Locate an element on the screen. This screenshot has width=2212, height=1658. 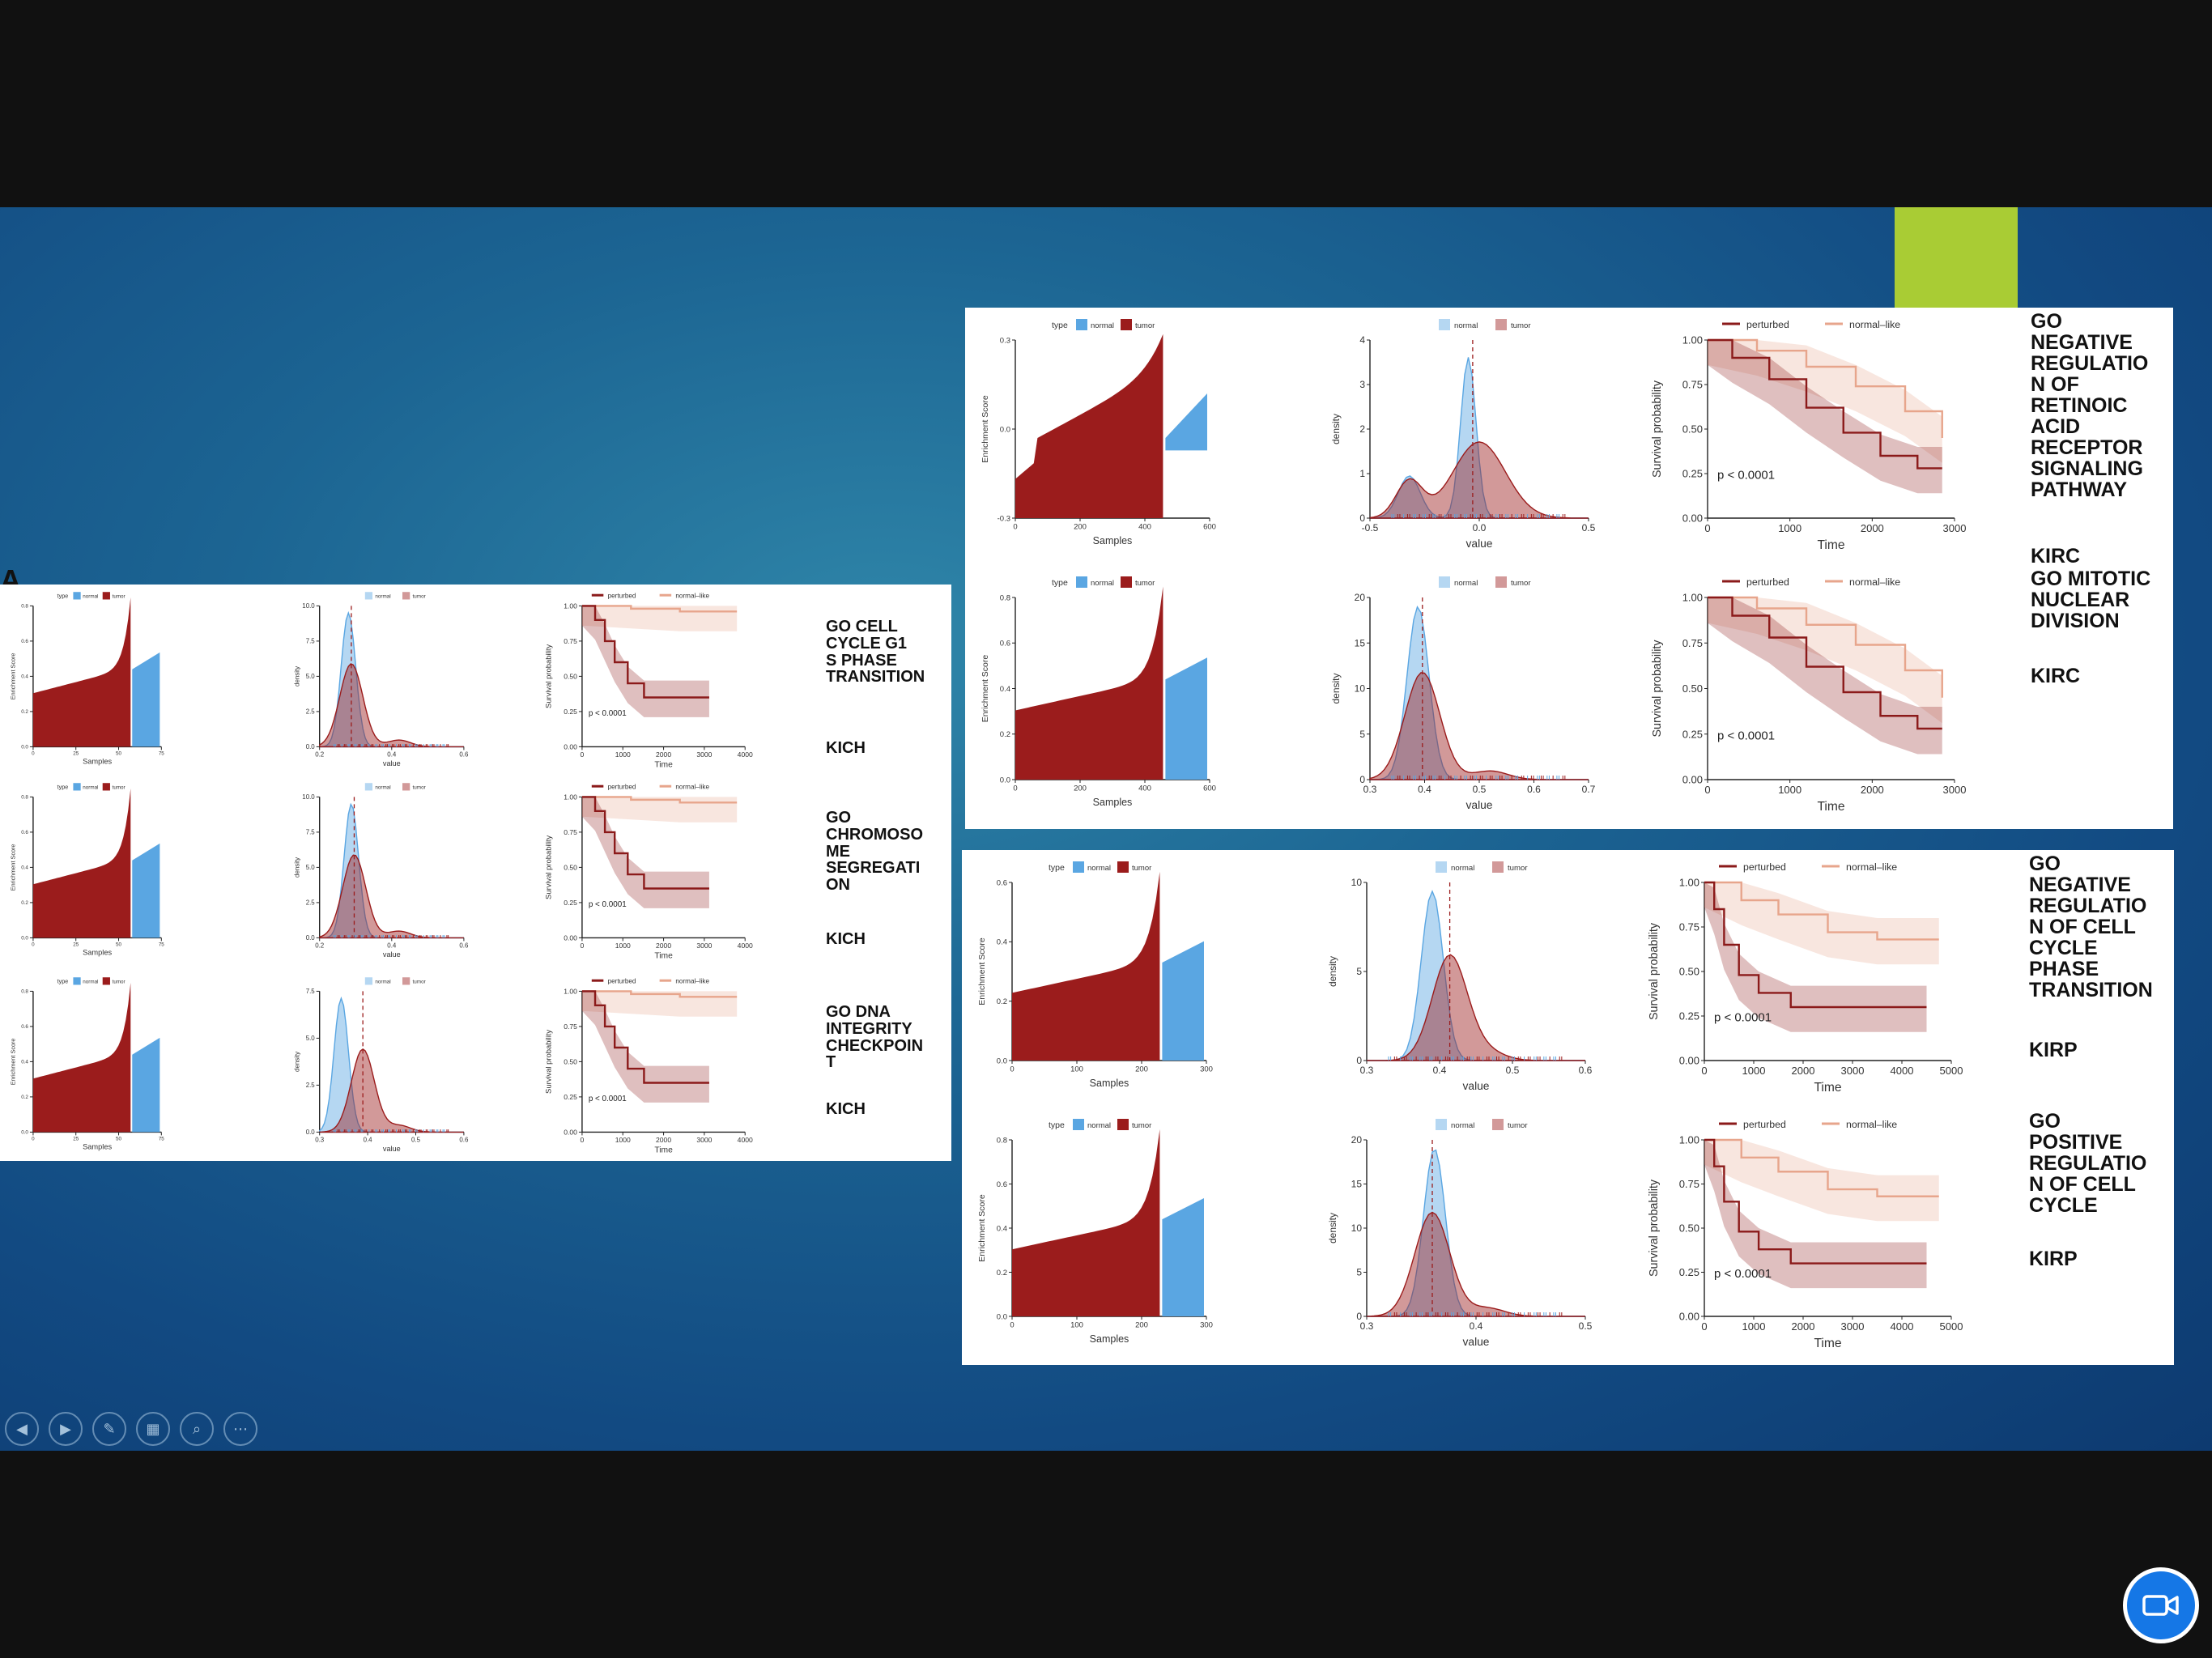
pathway-label: GO MITOTIC NUCLEAR DIVISION KIRC is located at coordinates (2090, 627).